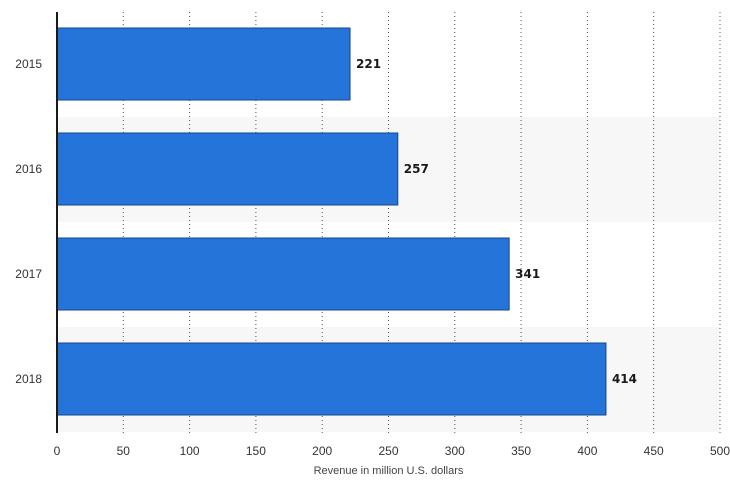  I want to click on x-axis-title: Revenue in million U.S. dollars, so click(389, 471).